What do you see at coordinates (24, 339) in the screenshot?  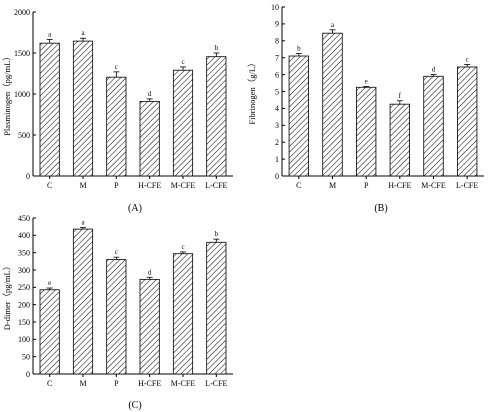 I see `y-tick-label: 100` at bounding box center [24, 339].